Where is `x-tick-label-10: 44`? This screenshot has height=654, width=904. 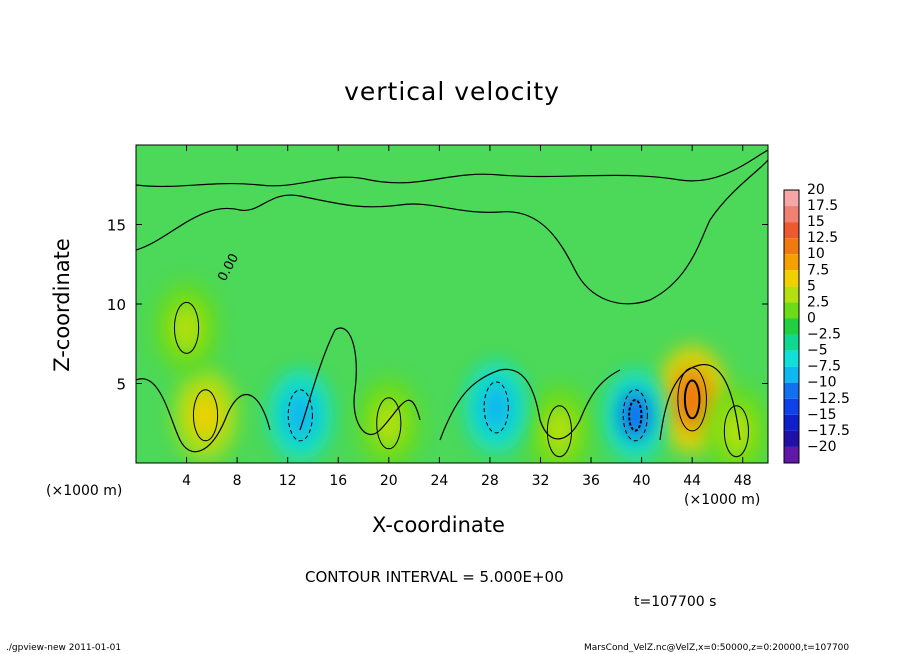 x-tick-label-10: 44 is located at coordinates (692, 481).